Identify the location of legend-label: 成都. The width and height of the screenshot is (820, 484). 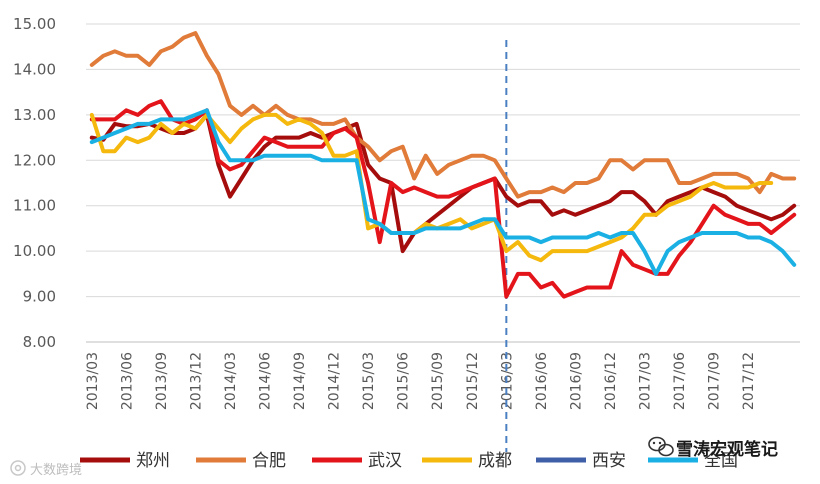
(495, 461).